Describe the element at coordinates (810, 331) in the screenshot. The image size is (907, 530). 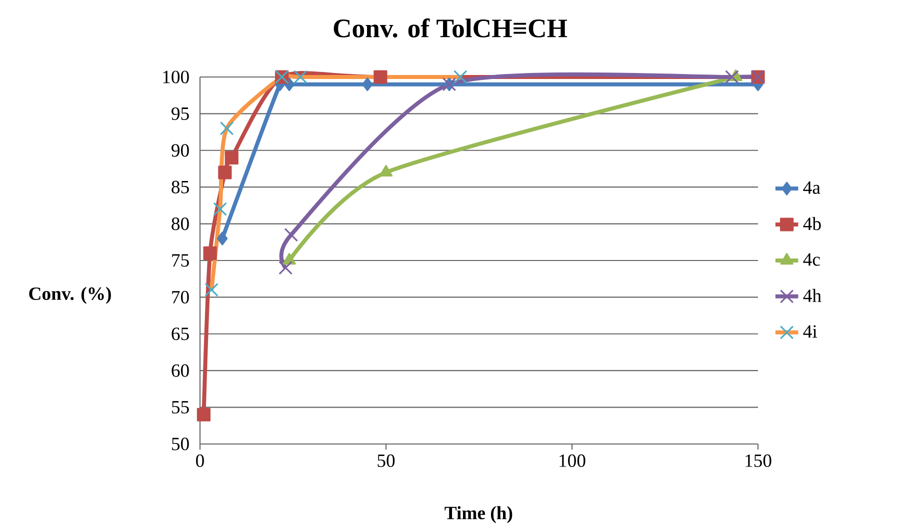
I see `legend-label: 4i` at that location.